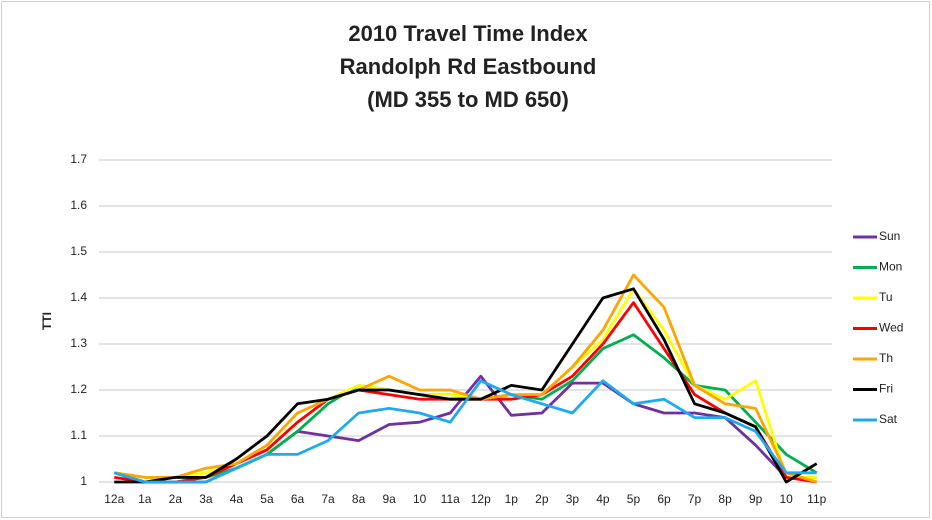 The height and width of the screenshot is (520, 932). Describe the element at coordinates (890, 267) in the screenshot. I see `legend-label: Mon` at that location.